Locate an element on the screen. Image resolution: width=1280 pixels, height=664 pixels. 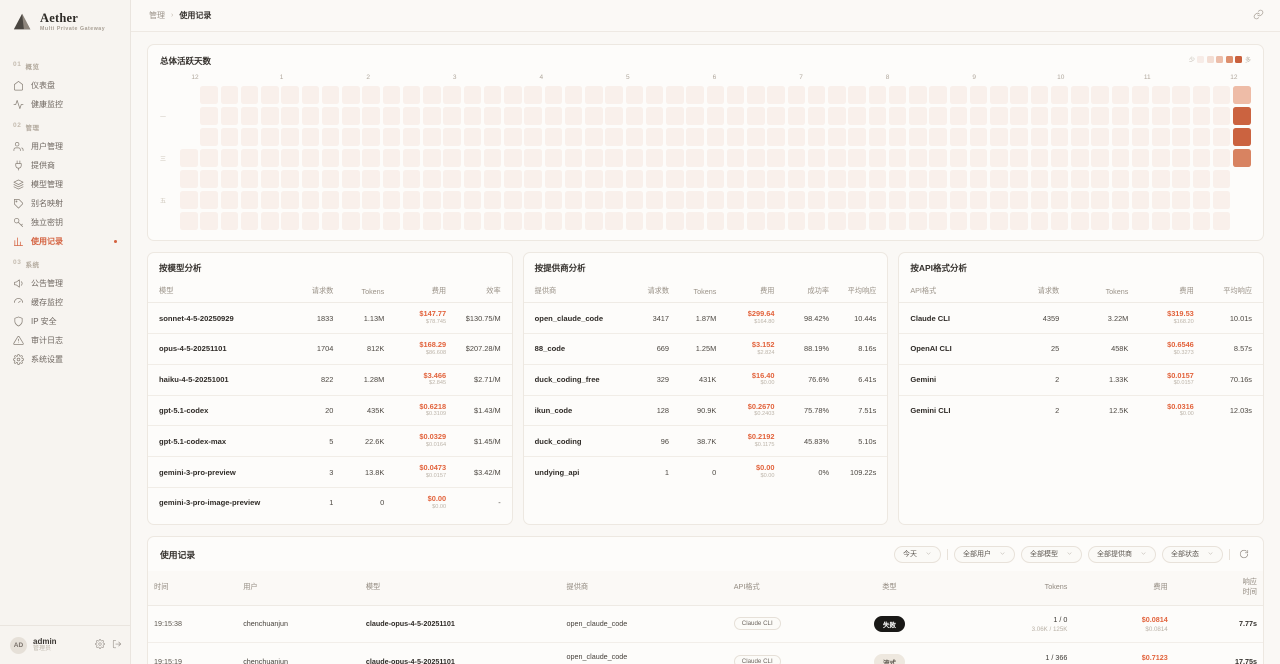
sidebar-item-2-2: 缓存监控 is located at coordinates (65, 302).